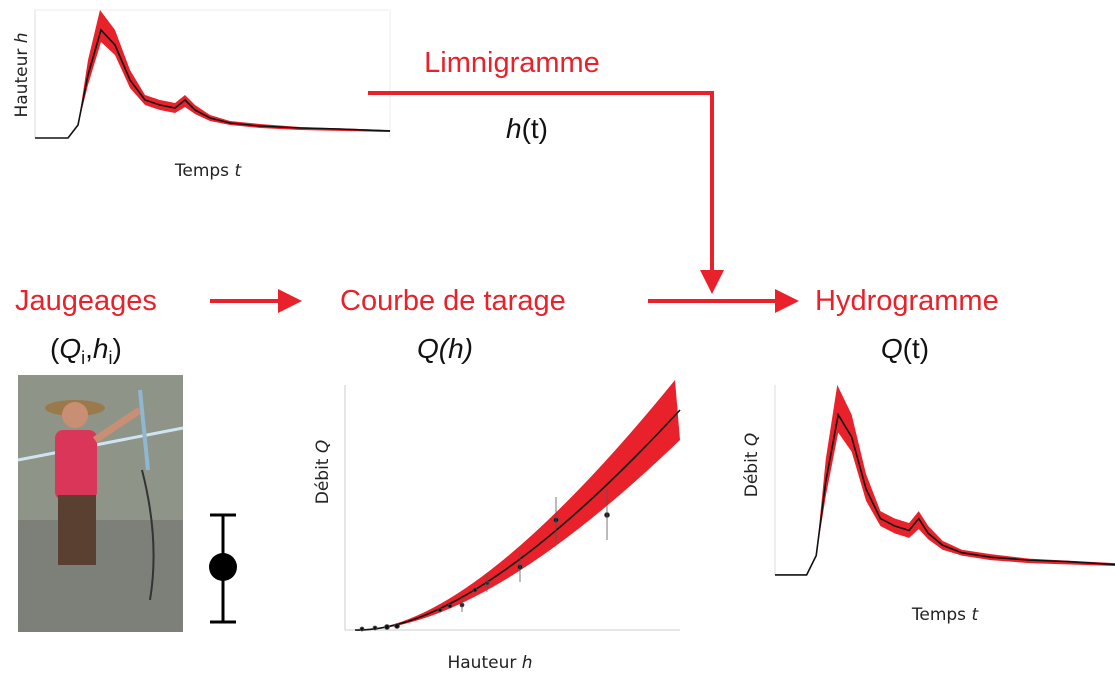 This screenshot has height=673, width=1115. What do you see at coordinates (89, 348) in the screenshot?
I see `text-part: ,` at bounding box center [89, 348].